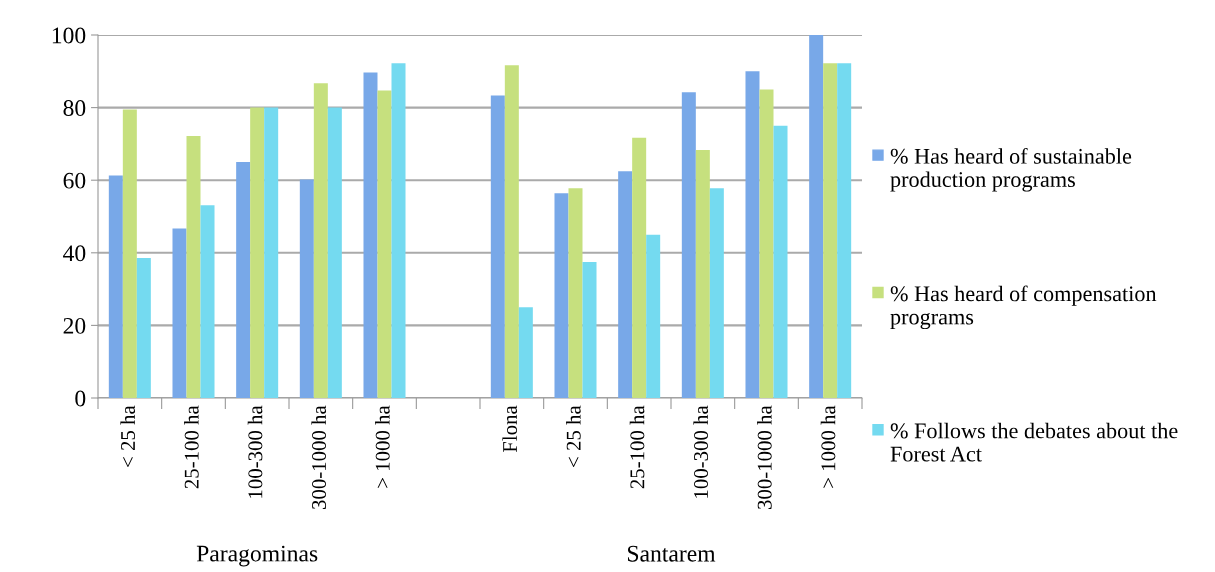  Describe the element at coordinates (257, 556) in the screenshot. I see `text: Paragominas` at that location.